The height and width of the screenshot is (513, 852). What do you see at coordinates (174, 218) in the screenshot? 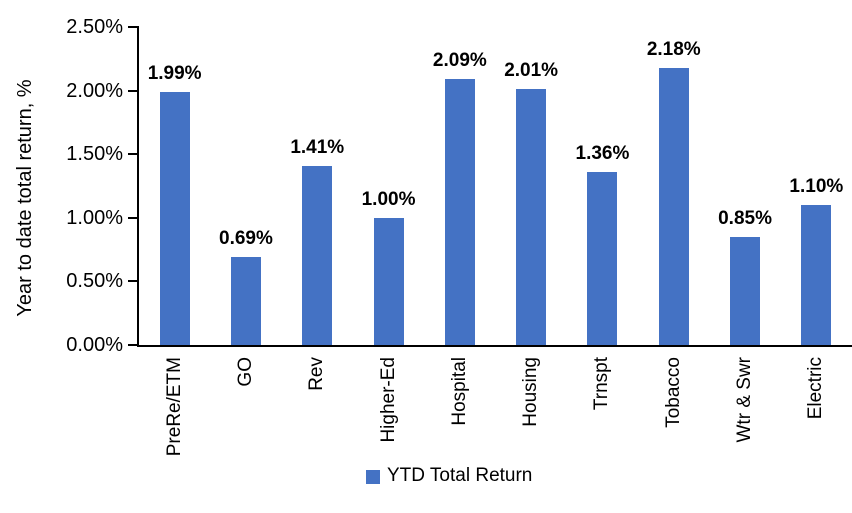
I see `bar-prere-etm` at bounding box center [174, 218].